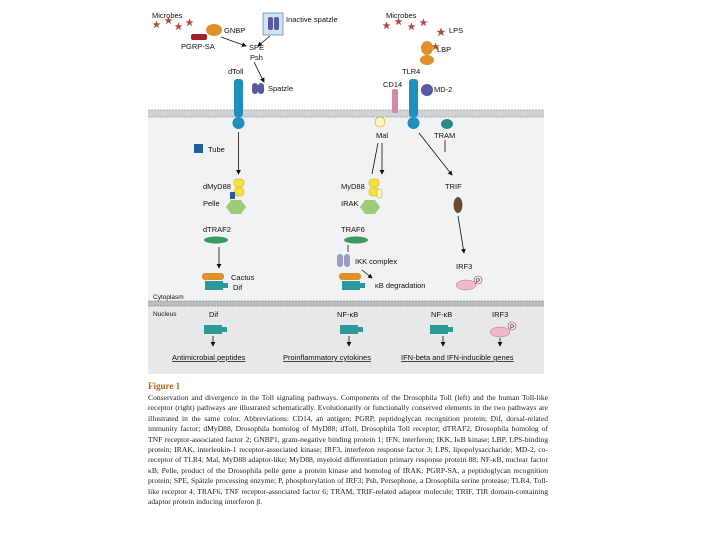 The height and width of the screenshot is (540, 720). What do you see at coordinates (199, 37) in the screenshot?
I see `pgrp-shape` at bounding box center [199, 37].